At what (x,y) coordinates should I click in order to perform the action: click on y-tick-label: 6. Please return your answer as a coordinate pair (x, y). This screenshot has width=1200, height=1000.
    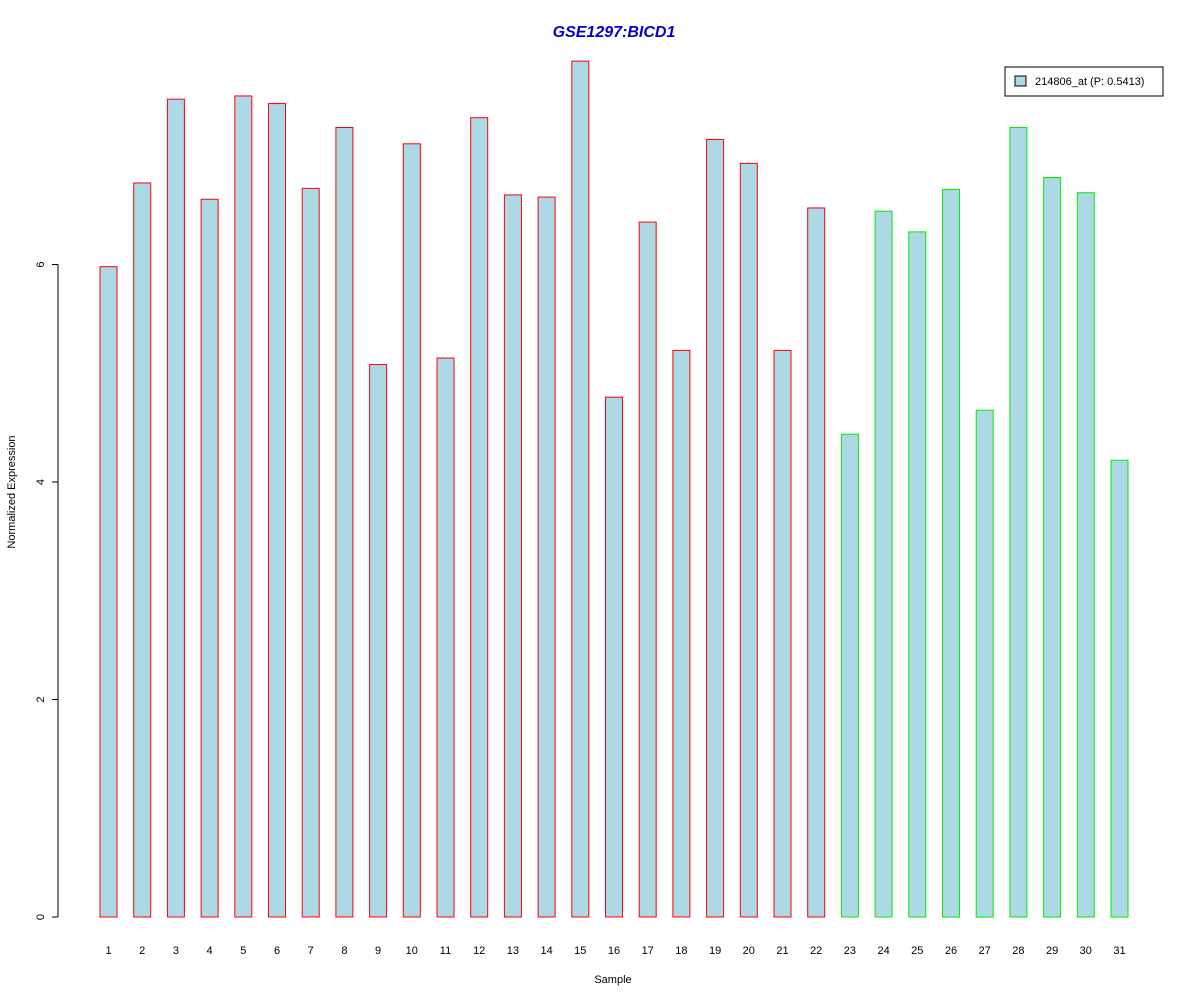
    Looking at the image, I should click on (41, 264).